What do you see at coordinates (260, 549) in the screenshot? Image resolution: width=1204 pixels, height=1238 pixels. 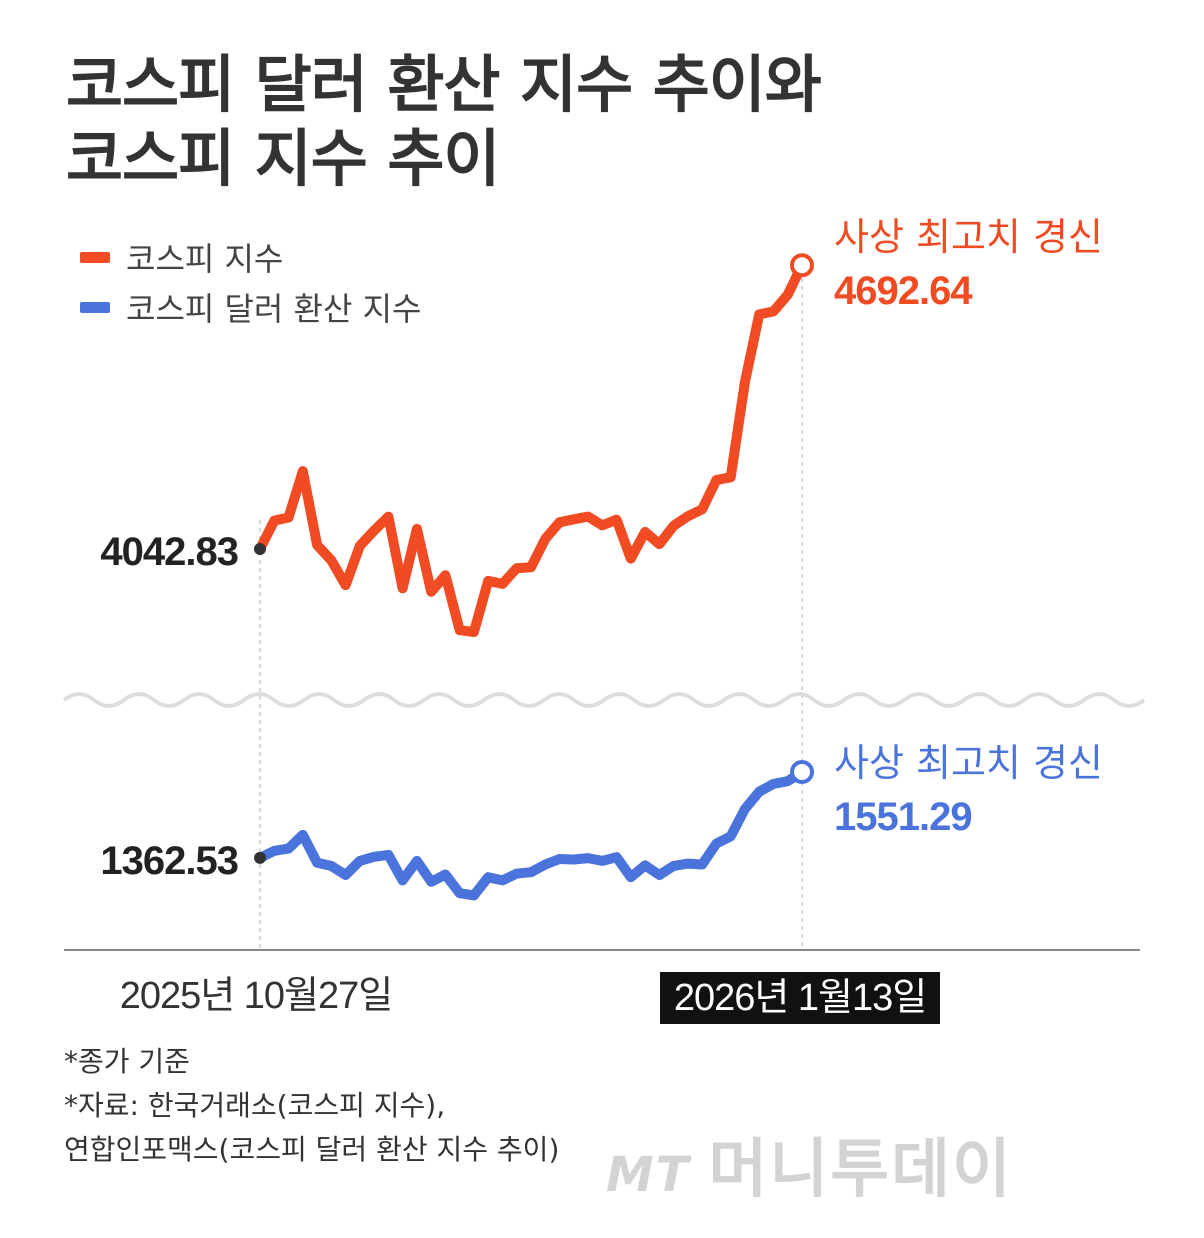 I see `start-point-kospi` at bounding box center [260, 549].